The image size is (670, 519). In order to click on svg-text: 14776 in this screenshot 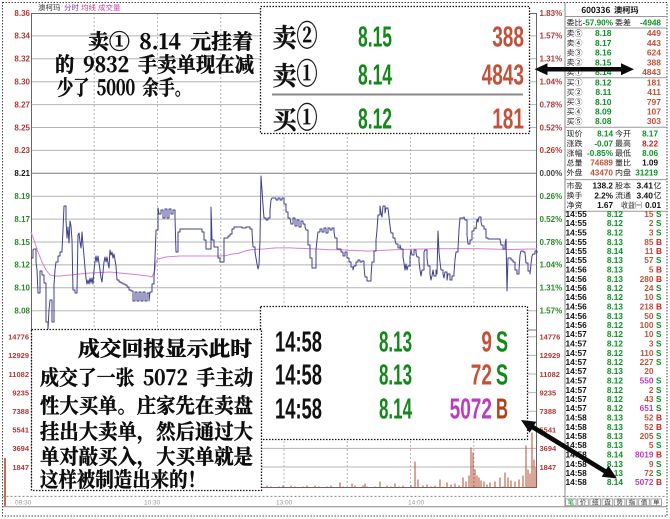, I will do `click(18, 337)`.